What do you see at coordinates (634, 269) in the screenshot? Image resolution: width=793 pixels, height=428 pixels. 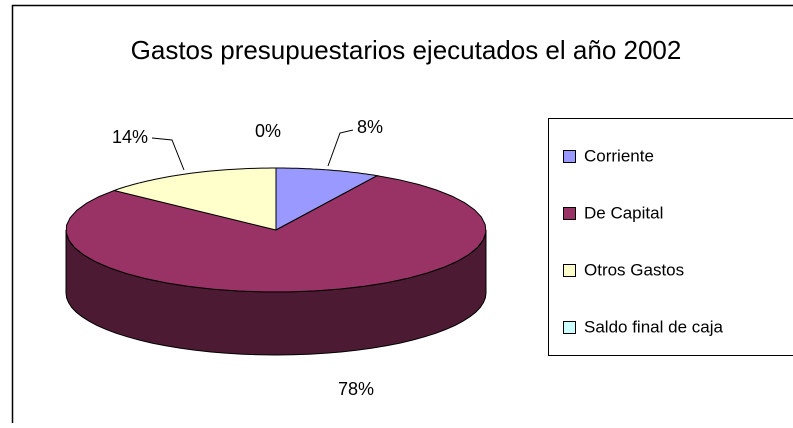 I see `legend-label: Otros Gastos` at bounding box center [634, 269].